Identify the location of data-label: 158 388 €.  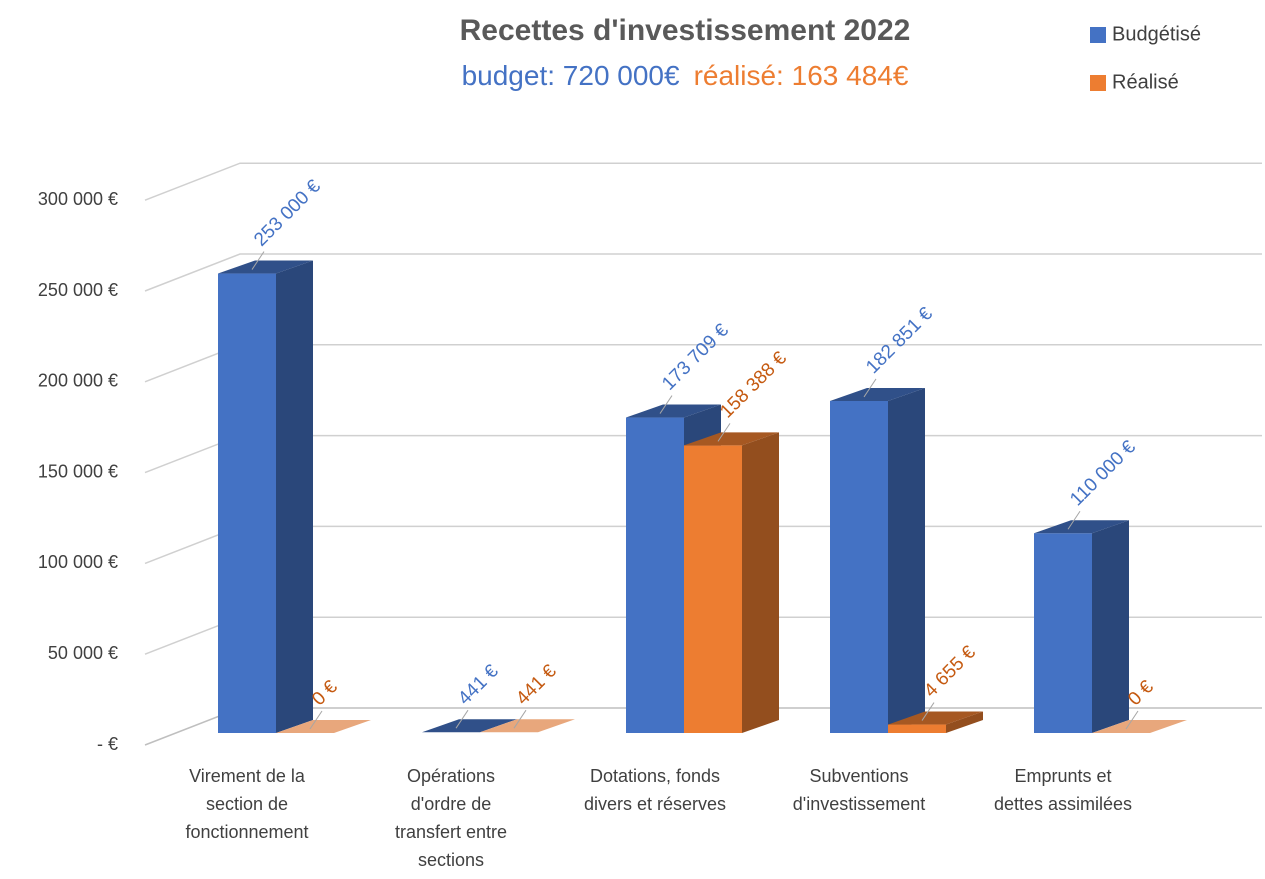
(753, 385).